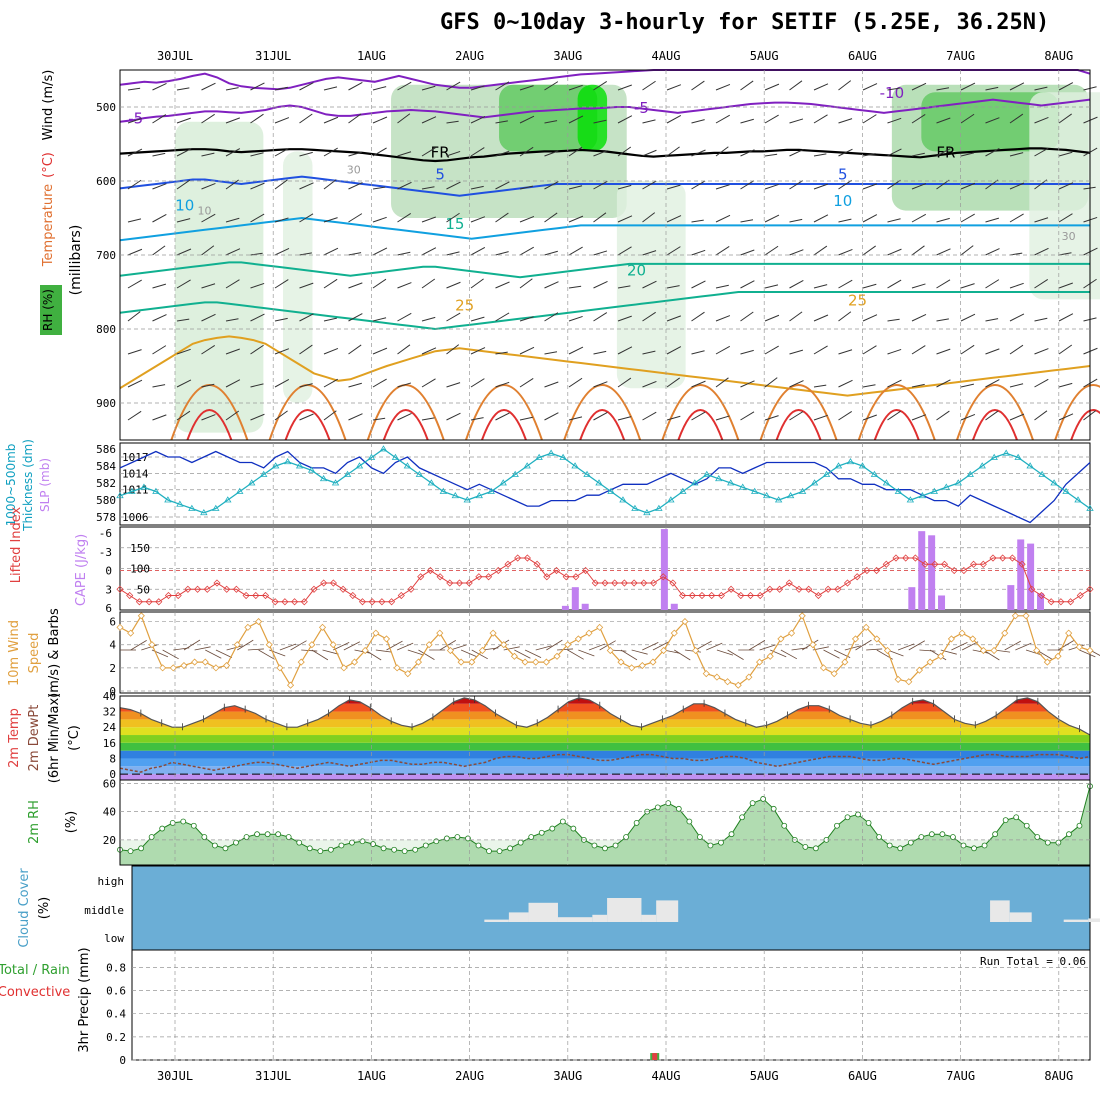 This screenshot has height=1100, width=1100. I want to click on cape-tick-label: 100, so click(140, 569).